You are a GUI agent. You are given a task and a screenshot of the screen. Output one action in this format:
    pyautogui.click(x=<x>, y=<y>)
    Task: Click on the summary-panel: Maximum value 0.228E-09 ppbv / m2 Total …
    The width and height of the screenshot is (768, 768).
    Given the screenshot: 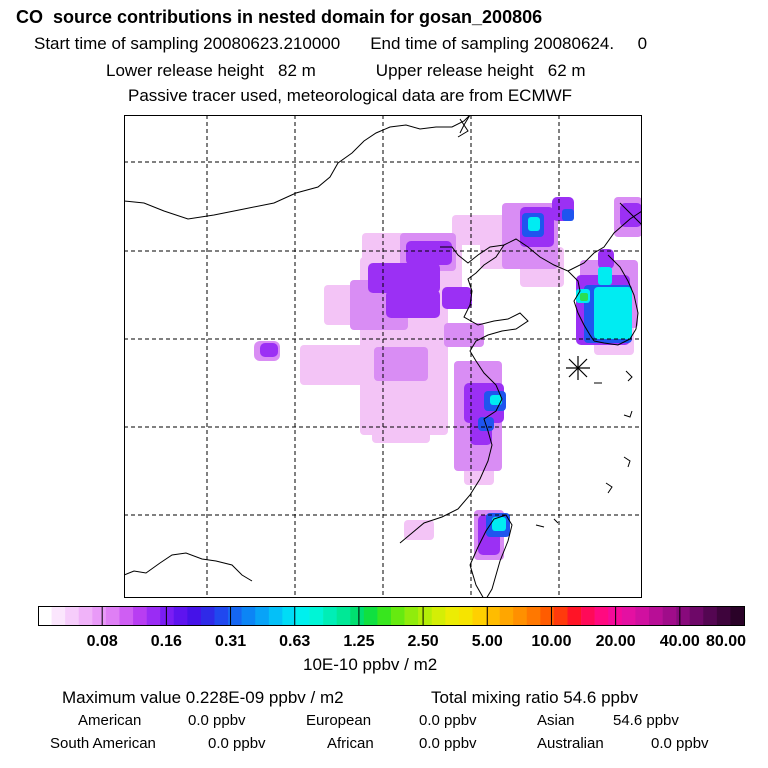 What is the action you would take?
    pyautogui.click(x=379, y=720)
    